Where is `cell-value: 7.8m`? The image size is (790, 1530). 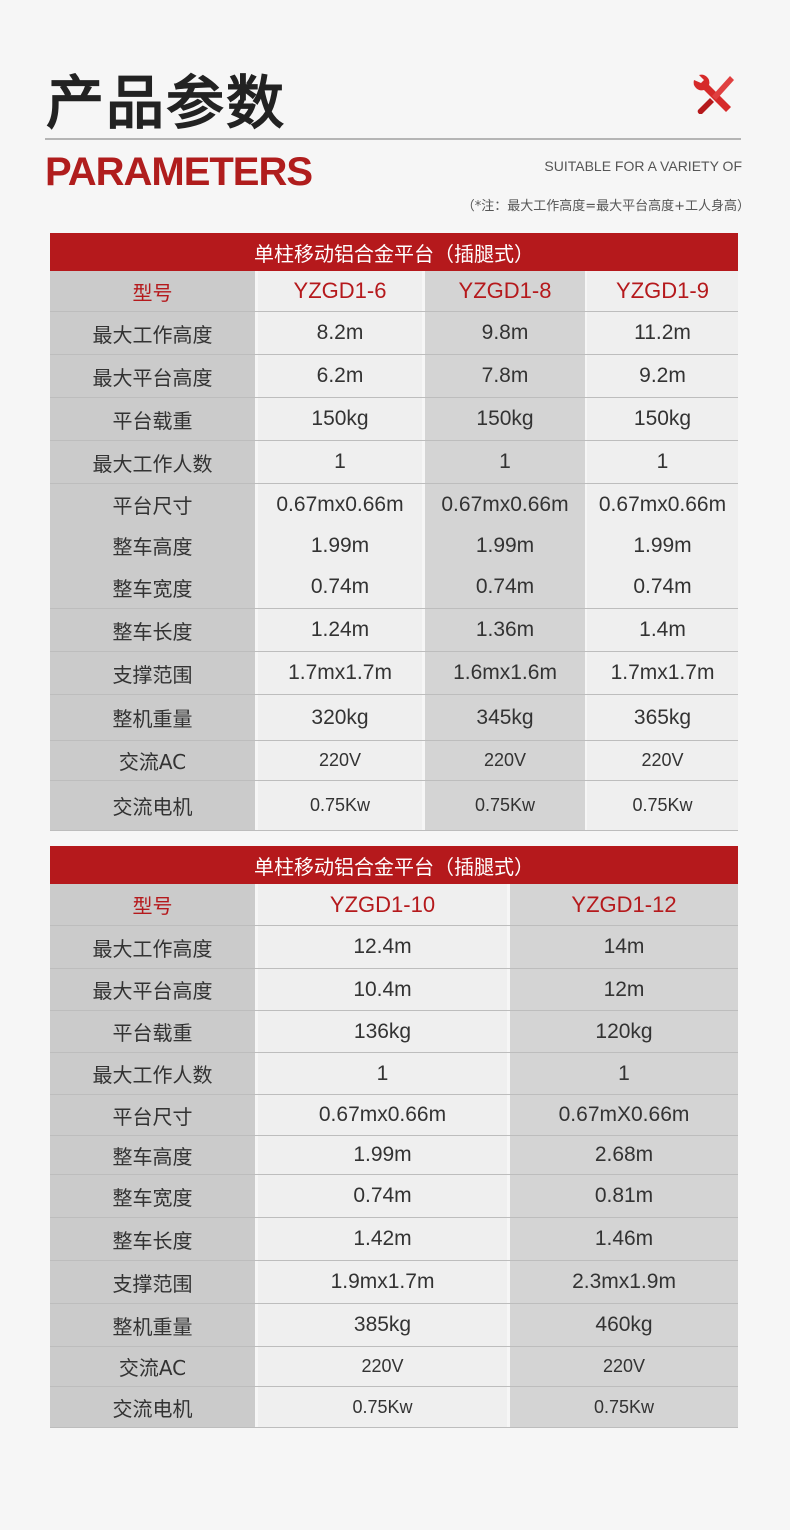
cell-value: 7.8m is located at coordinates (505, 376).